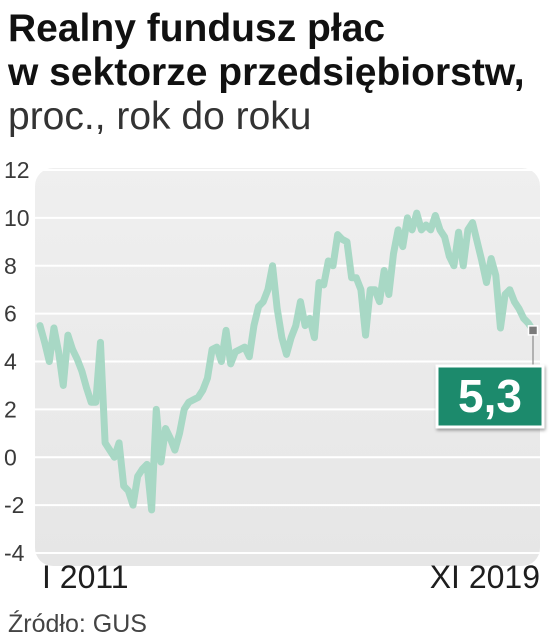  Describe the element at coordinates (85, 577) in the screenshot. I see `x-tick-label-start: I 2011` at that location.